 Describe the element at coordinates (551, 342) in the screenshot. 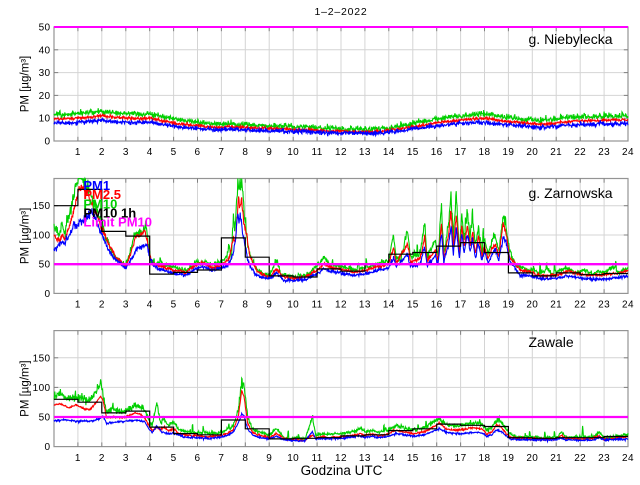

I see `svg-text: Zawale` at that location.